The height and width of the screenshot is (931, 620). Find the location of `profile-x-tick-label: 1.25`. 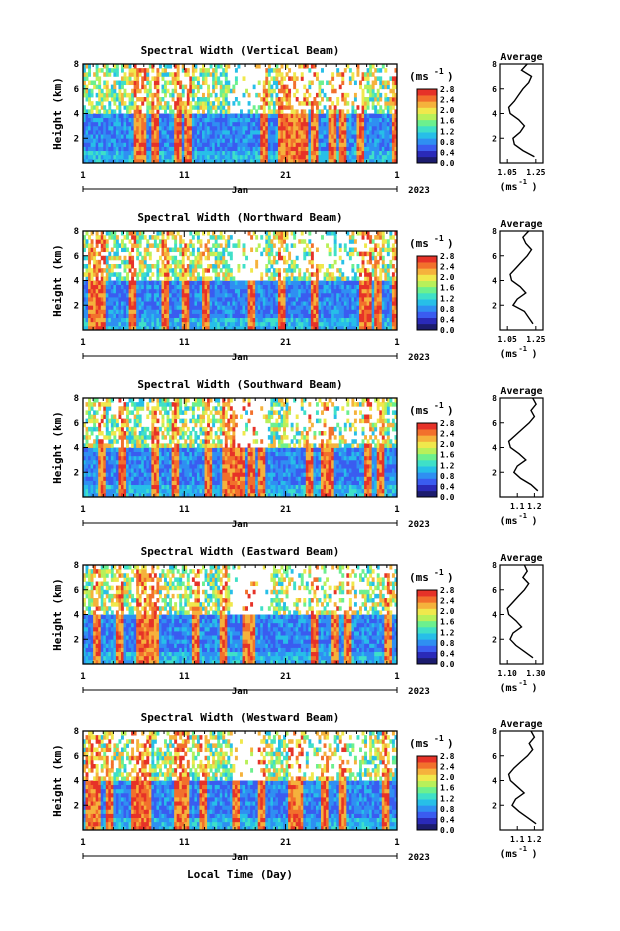

profile-x-tick-label: 1.25 is located at coordinates (535, 339).